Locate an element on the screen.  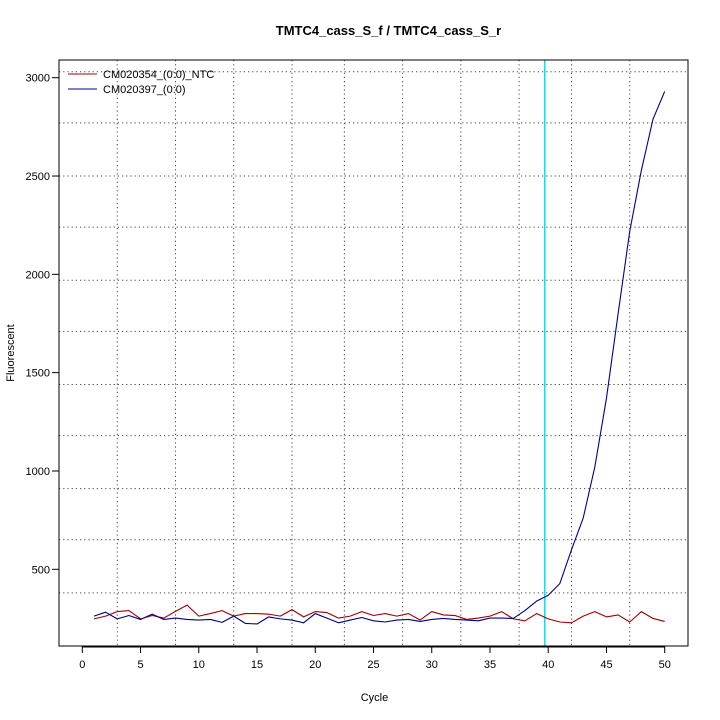
legend: CM020354_(0:0)_NTC CM020397_(0:0) is located at coordinates (141, 82).